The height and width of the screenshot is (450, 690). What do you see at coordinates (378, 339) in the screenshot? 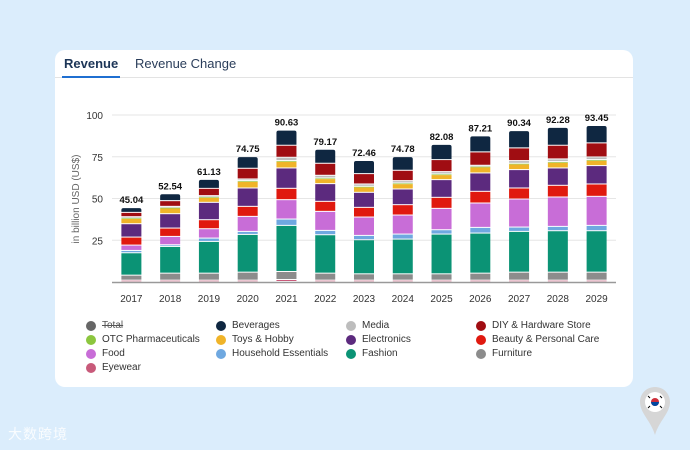
I see `legend-item-electronics: Electronics` at bounding box center [378, 339].